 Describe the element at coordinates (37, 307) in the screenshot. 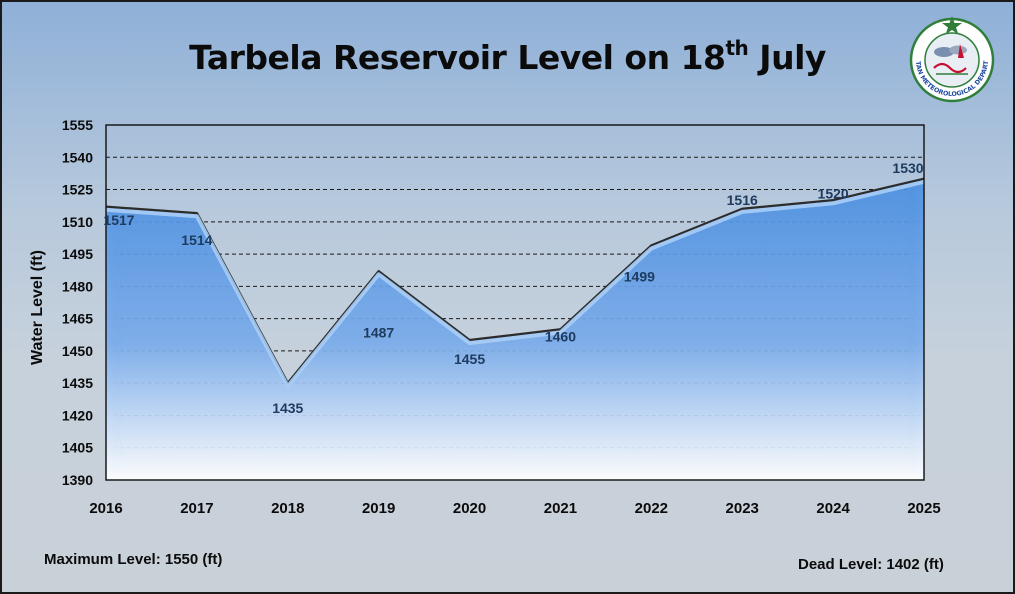

I see `y-axis-title: Water Level (ft)` at that location.